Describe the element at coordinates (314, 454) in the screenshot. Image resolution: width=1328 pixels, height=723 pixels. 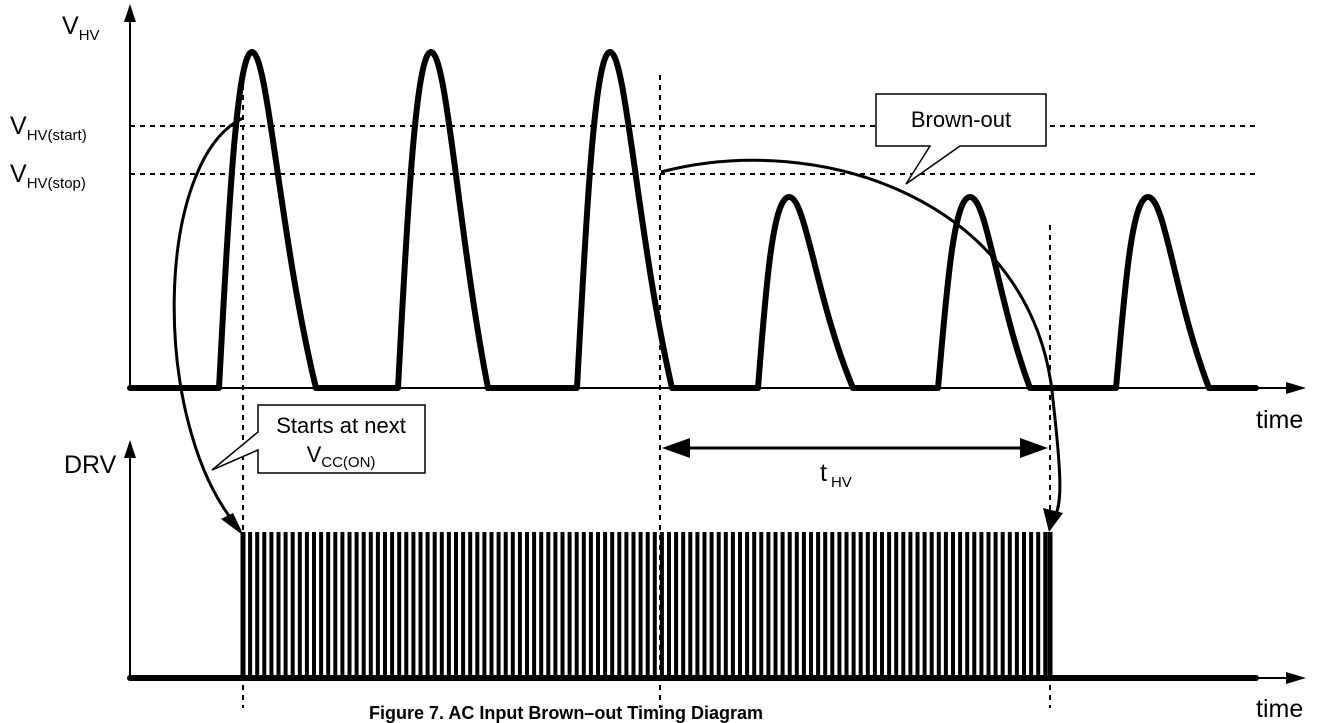
I see `starts-callout-line2-main: V` at that location.